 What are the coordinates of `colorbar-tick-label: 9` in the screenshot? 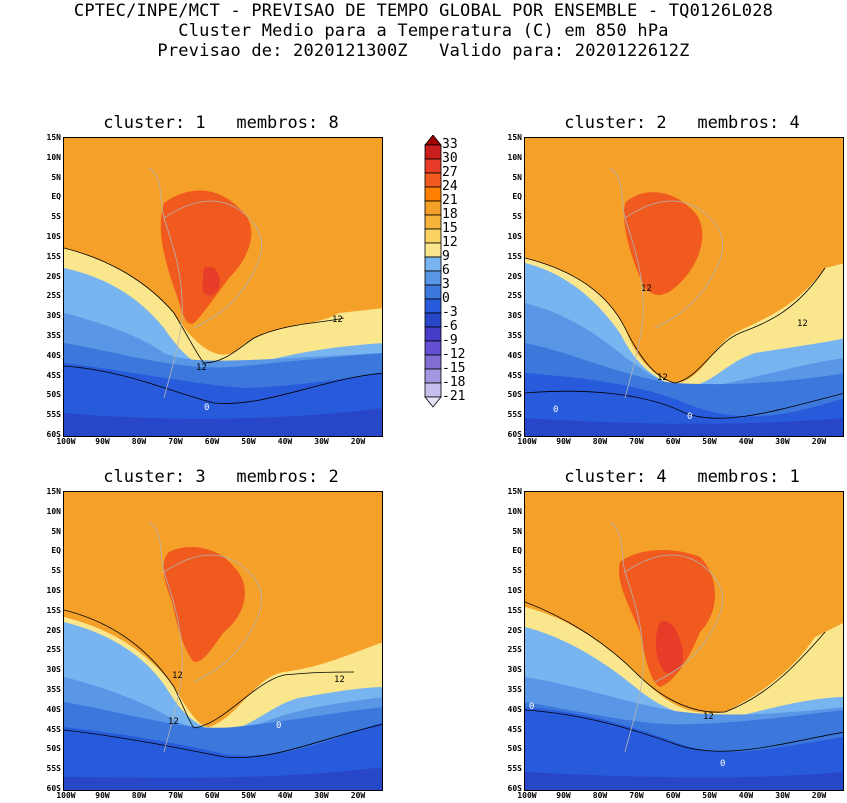 It's located at (446, 256).